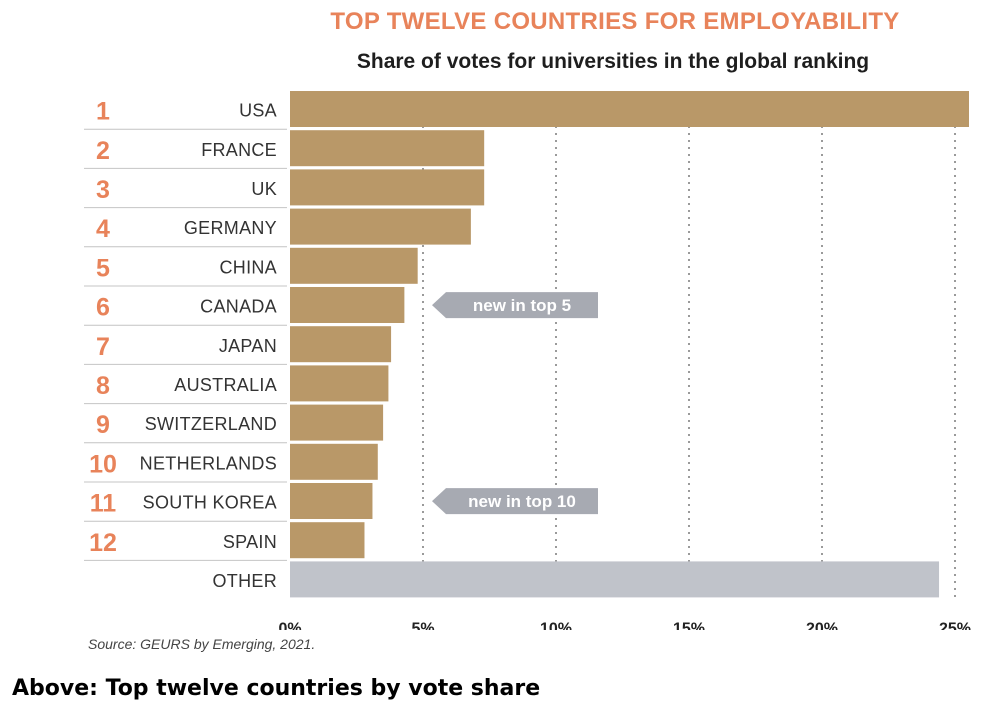 This screenshot has width=1006, height=716. I want to click on bar-australia, so click(339, 383).